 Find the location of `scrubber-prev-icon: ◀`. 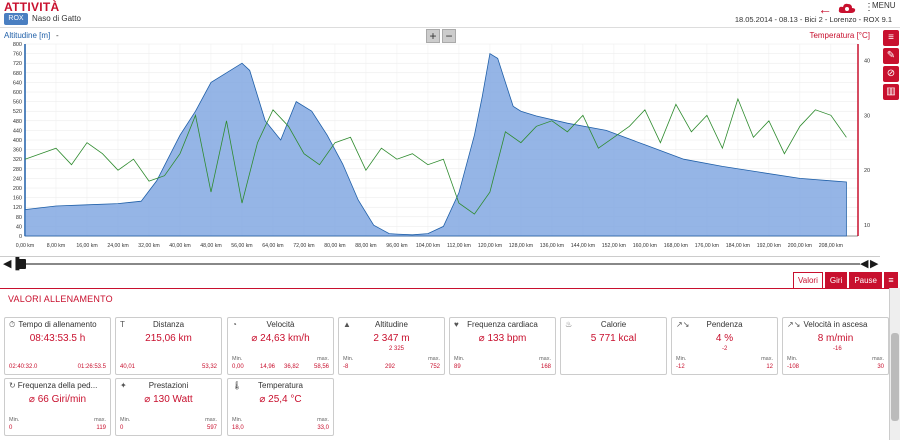

scrubber-prev-icon: ◀ is located at coordinates (864, 264).